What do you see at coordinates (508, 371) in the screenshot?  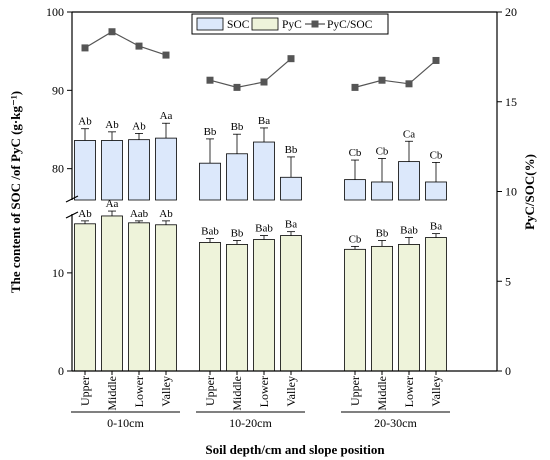 I see `right-y-tick-label: 0` at bounding box center [508, 371].